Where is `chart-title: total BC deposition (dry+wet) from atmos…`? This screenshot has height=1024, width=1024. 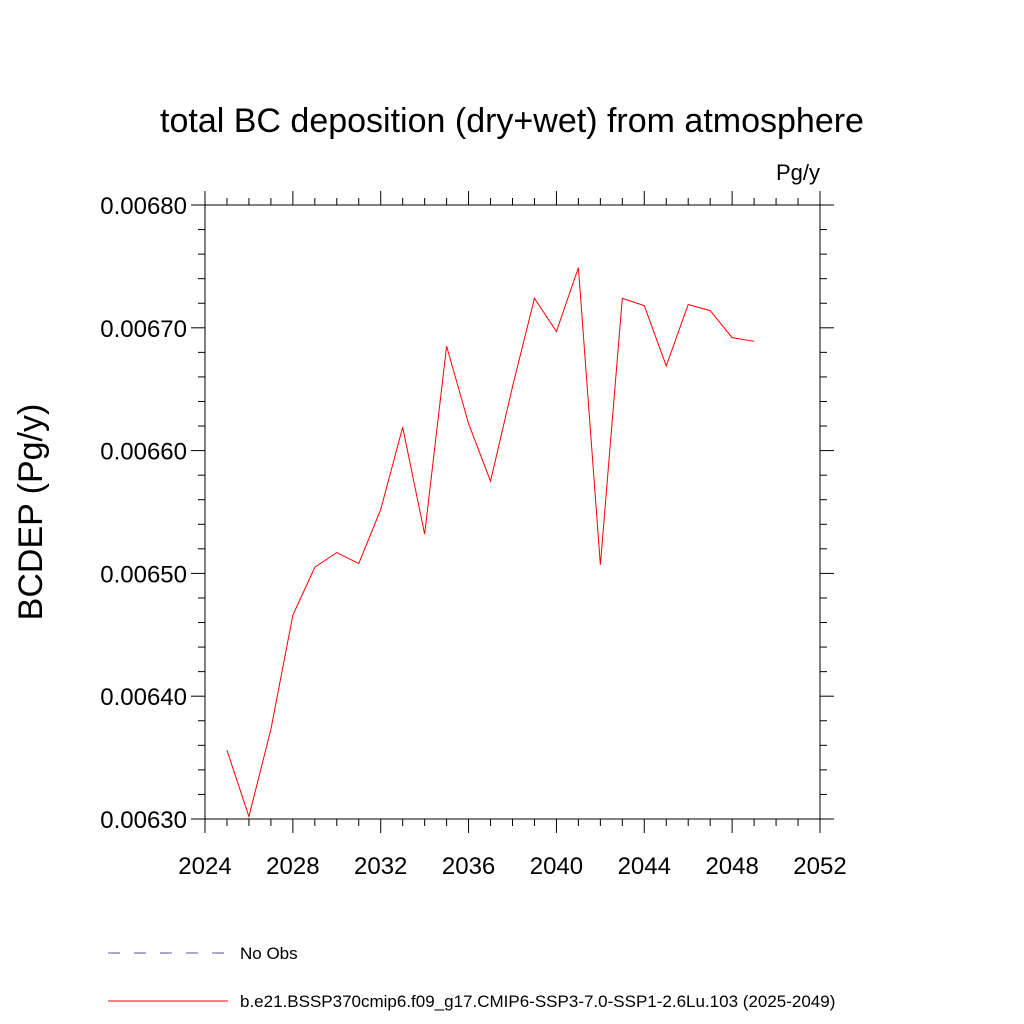 chart-title: total BC deposition (dry+wet) from atmos… is located at coordinates (512, 121).